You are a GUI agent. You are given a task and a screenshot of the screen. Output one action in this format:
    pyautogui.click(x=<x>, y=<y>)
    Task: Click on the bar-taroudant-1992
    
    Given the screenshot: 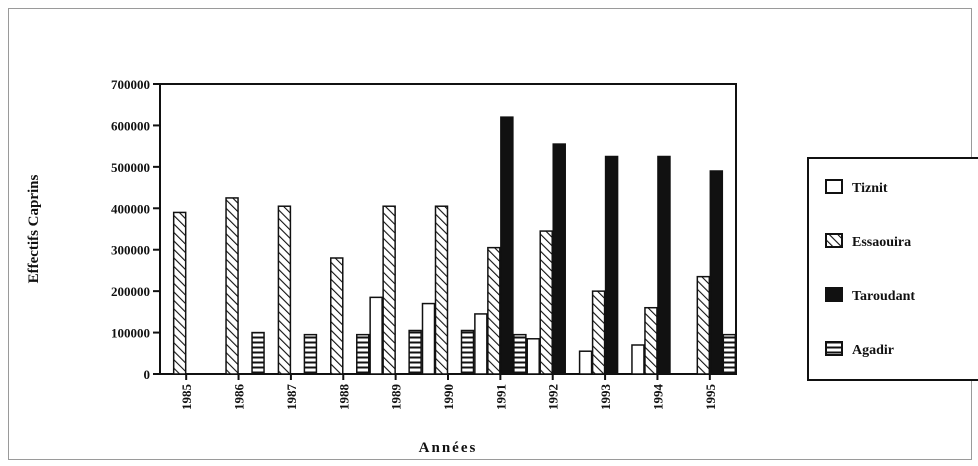 What is the action you would take?
    pyautogui.click(x=559, y=259)
    